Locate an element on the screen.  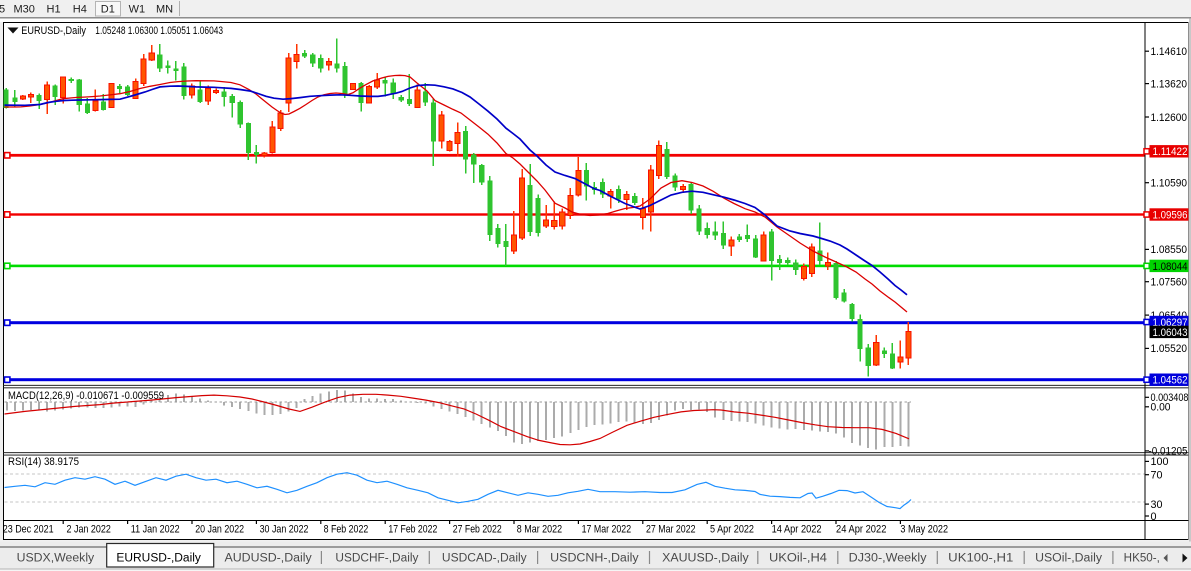
svg-text: 8 Mar 2022 is located at coordinates (539, 530).